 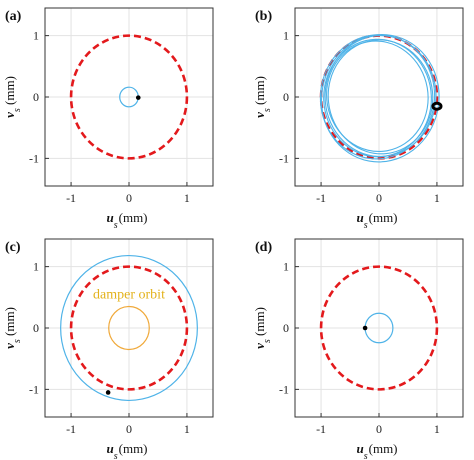 I want to click on annotation-damper-orbit: damper orbit, so click(x=129, y=295).